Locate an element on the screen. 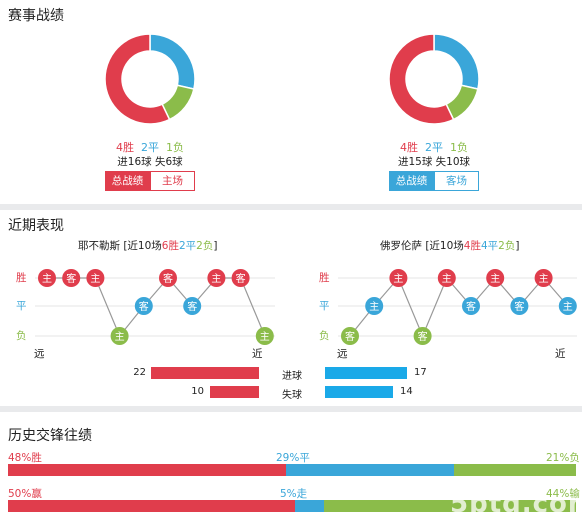  goals-label: 进球 is located at coordinates (292, 376).